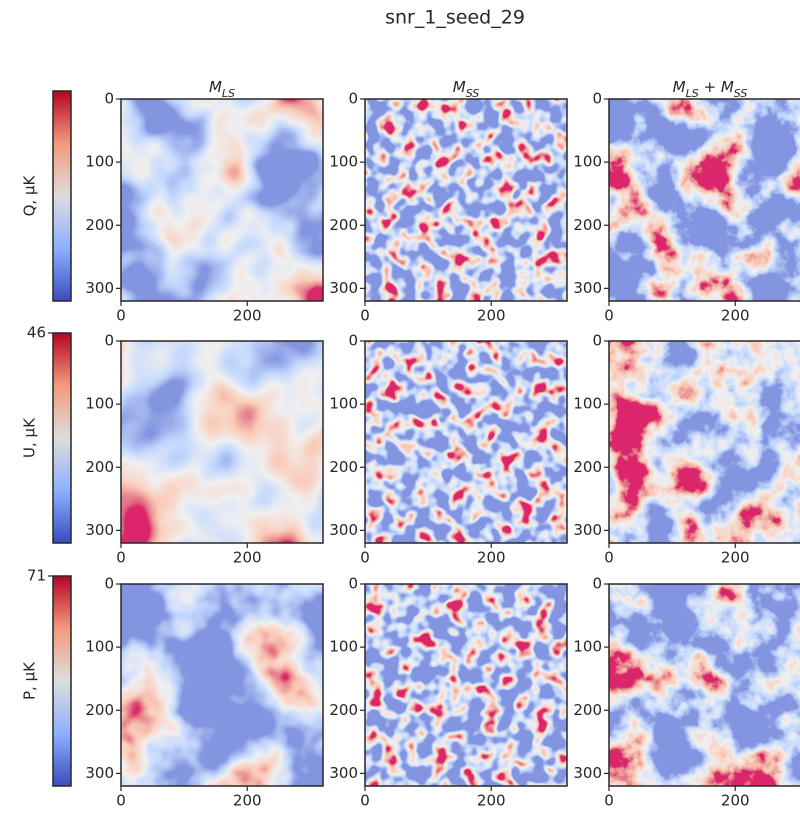  Describe the element at coordinates (36, 333) in the screenshot. I see `colorbar-tick-label: 46` at that location.